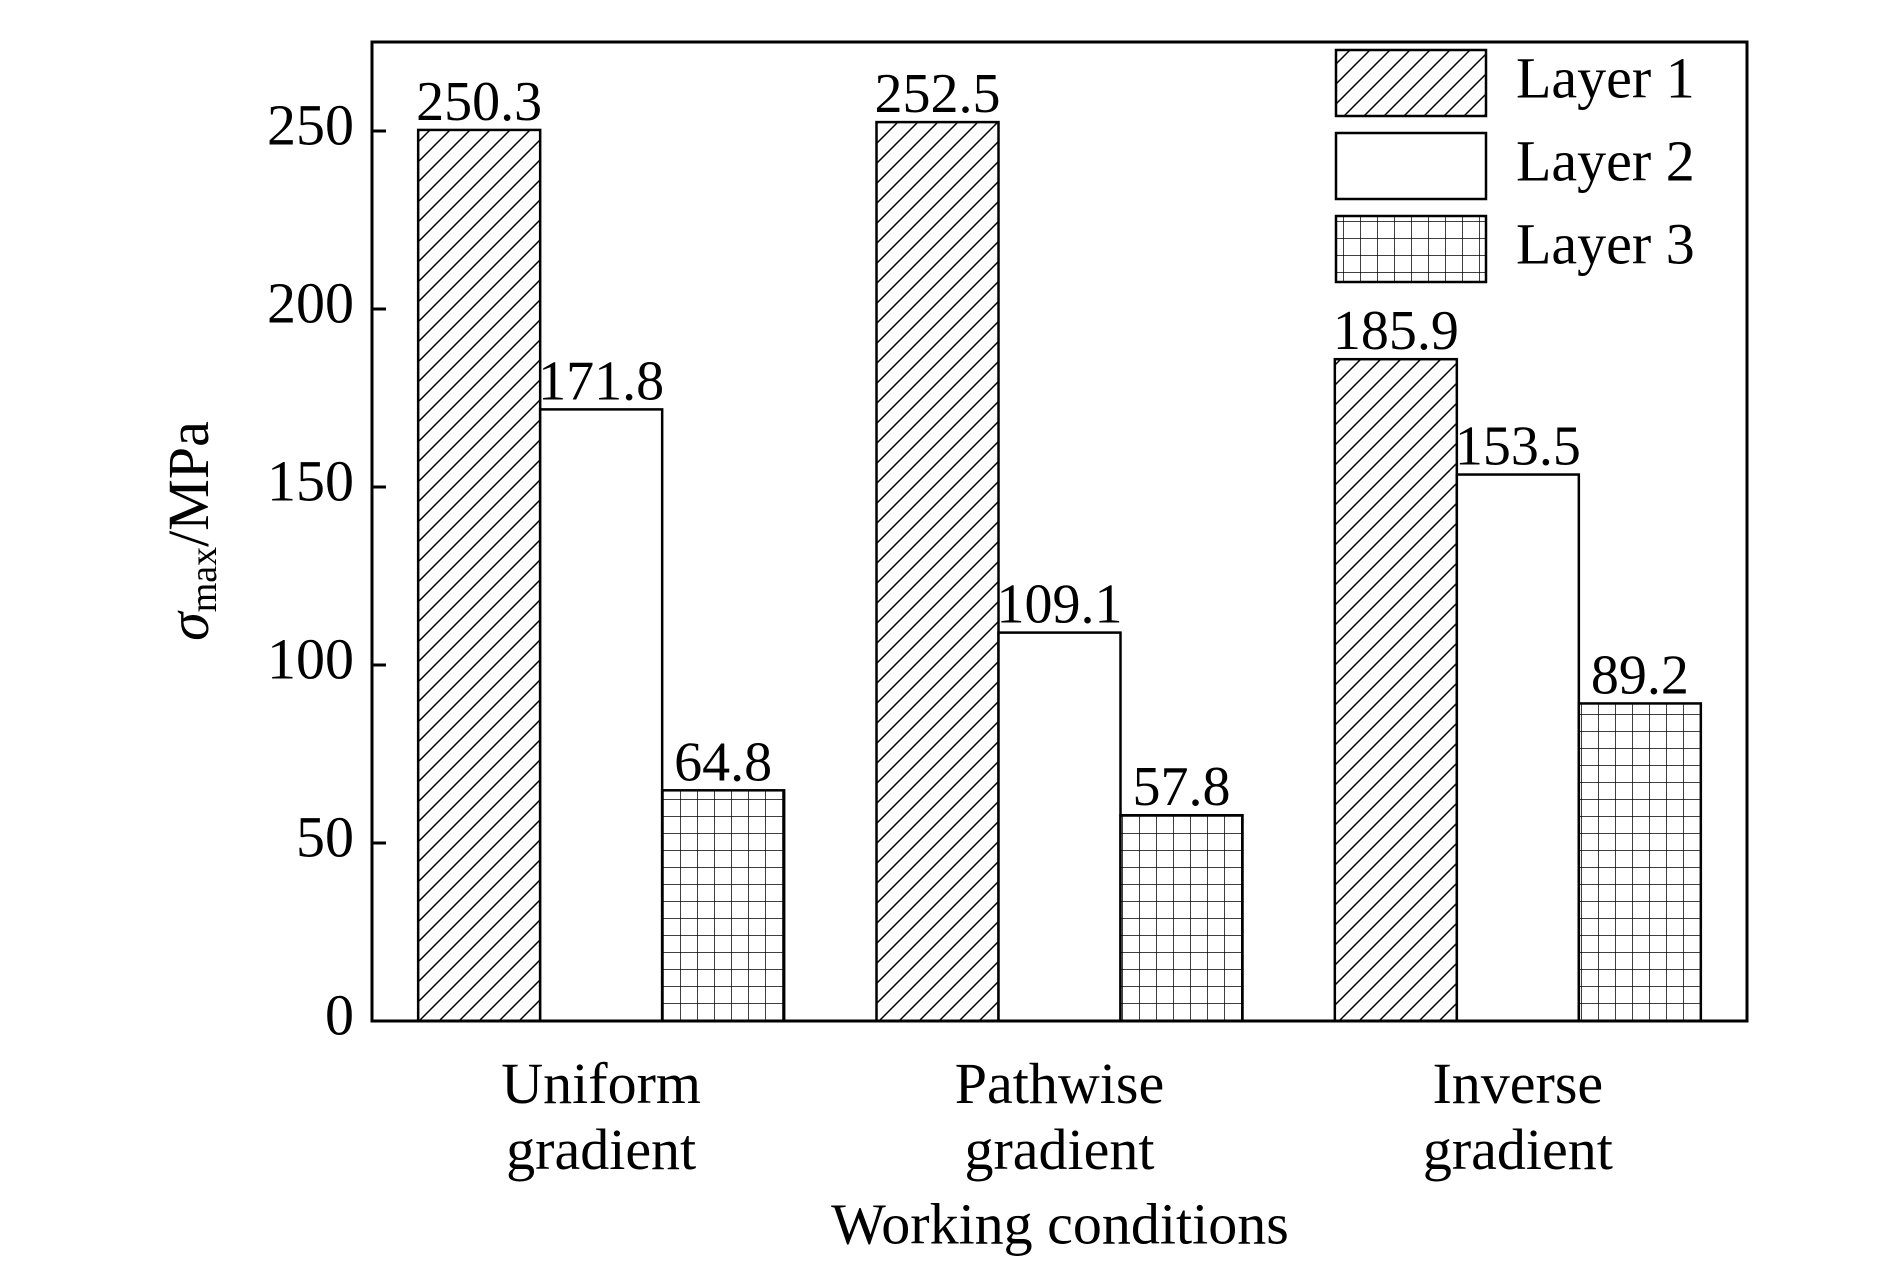 The width and height of the screenshot is (1890, 1287). What do you see at coordinates (325, 836) in the screenshot?
I see `y-tick-label: 50` at bounding box center [325, 836].